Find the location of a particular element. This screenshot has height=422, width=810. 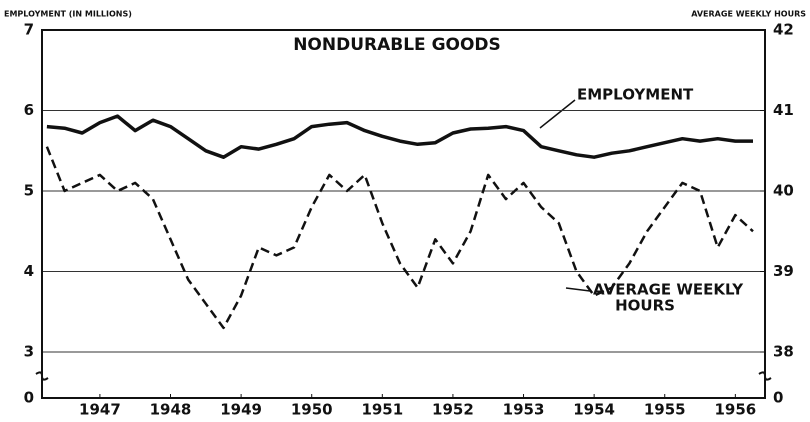

y-tick-label: 0 is located at coordinates (29, 398).